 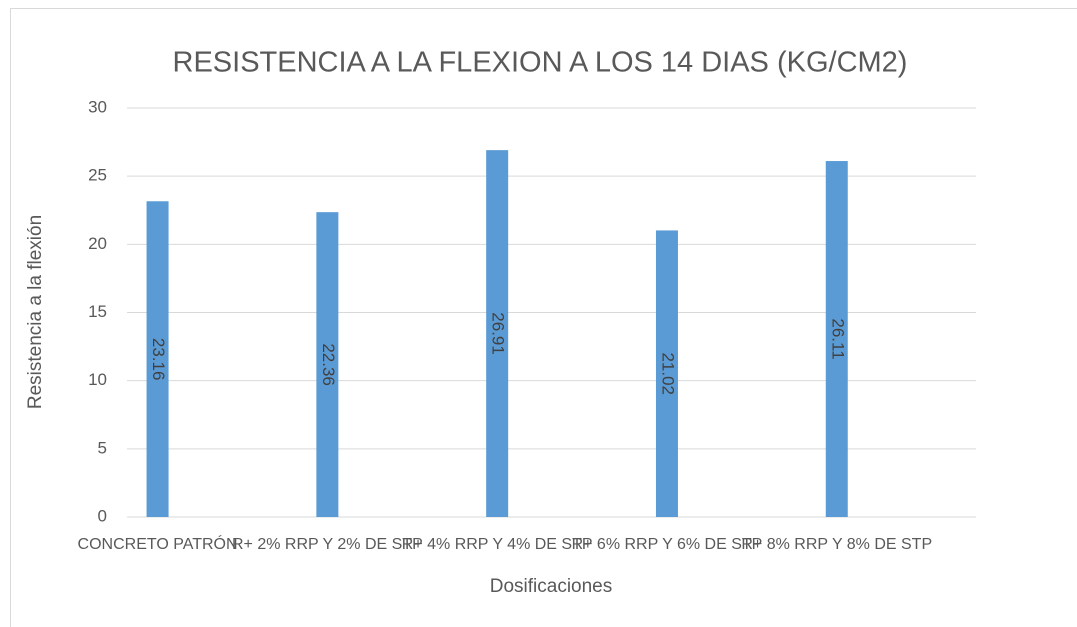 What do you see at coordinates (97, 379) in the screenshot?
I see `y-tick-label: 10` at bounding box center [97, 379].